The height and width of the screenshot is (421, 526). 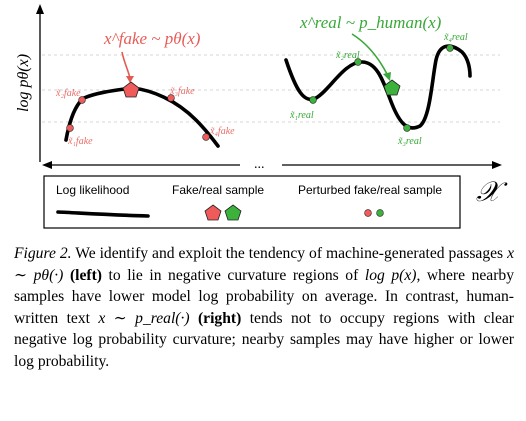 I want to click on legend-fake-dot, so click(x=368, y=213).